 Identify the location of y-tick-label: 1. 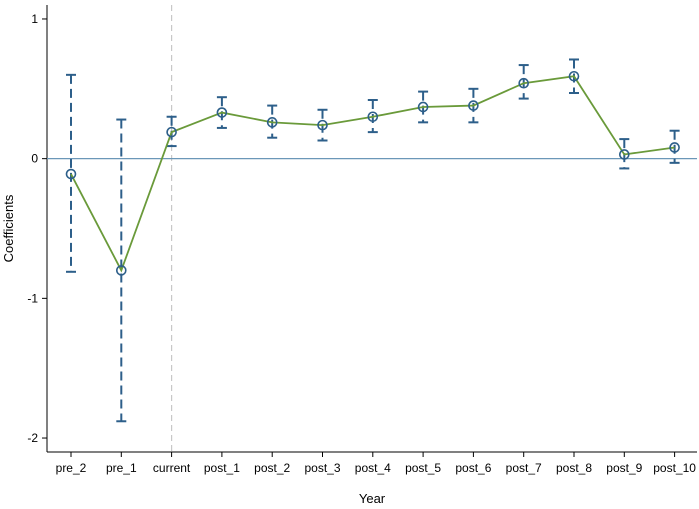
(34, 19).